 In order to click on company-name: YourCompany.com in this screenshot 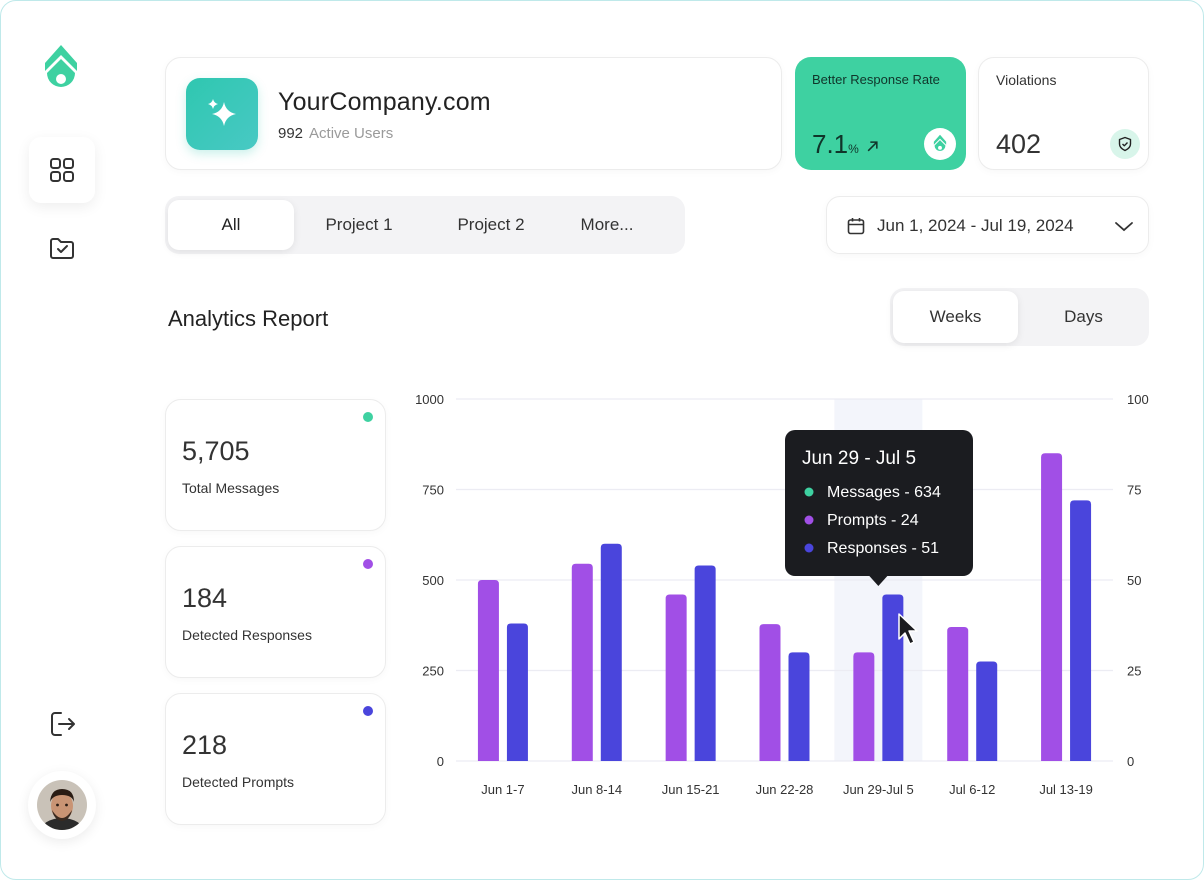, I will do `click(384, 102)`.